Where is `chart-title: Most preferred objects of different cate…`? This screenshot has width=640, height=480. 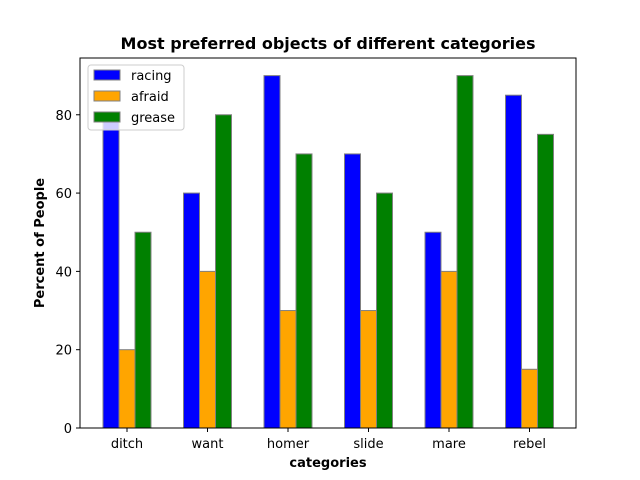
chart-title: Most preferred objects of different cate… is located at coordinates (328, 43).